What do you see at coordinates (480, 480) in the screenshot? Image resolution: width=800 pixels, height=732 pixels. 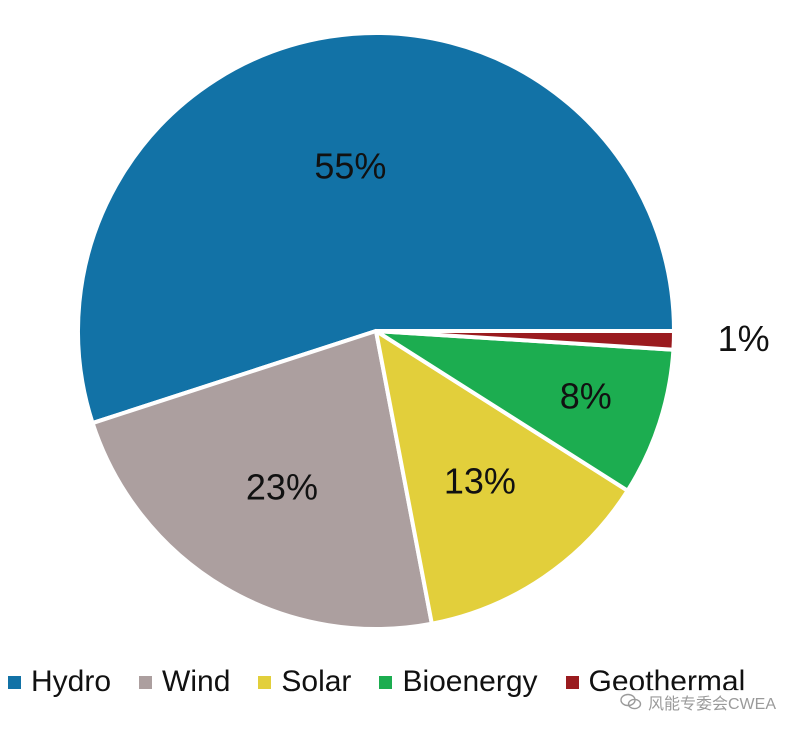 I see `value-label-solar: 13%` at bounding box center [480, 480].